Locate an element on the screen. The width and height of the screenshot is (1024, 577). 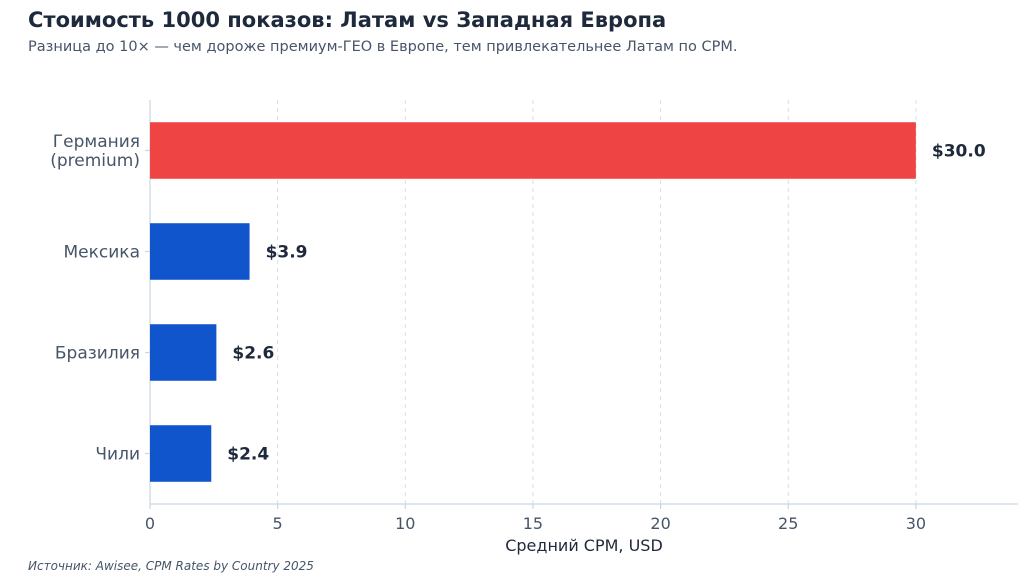
category-label: Германия (premium) is located at coordinates (95, 151).